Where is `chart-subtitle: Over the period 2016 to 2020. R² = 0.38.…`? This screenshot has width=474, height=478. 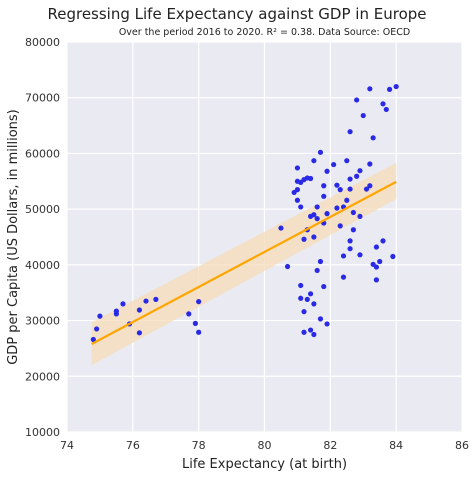 chart-subtitle: Over the period 2016 to 2020. R² = 0.38.… is located at coordinates (264, 32).